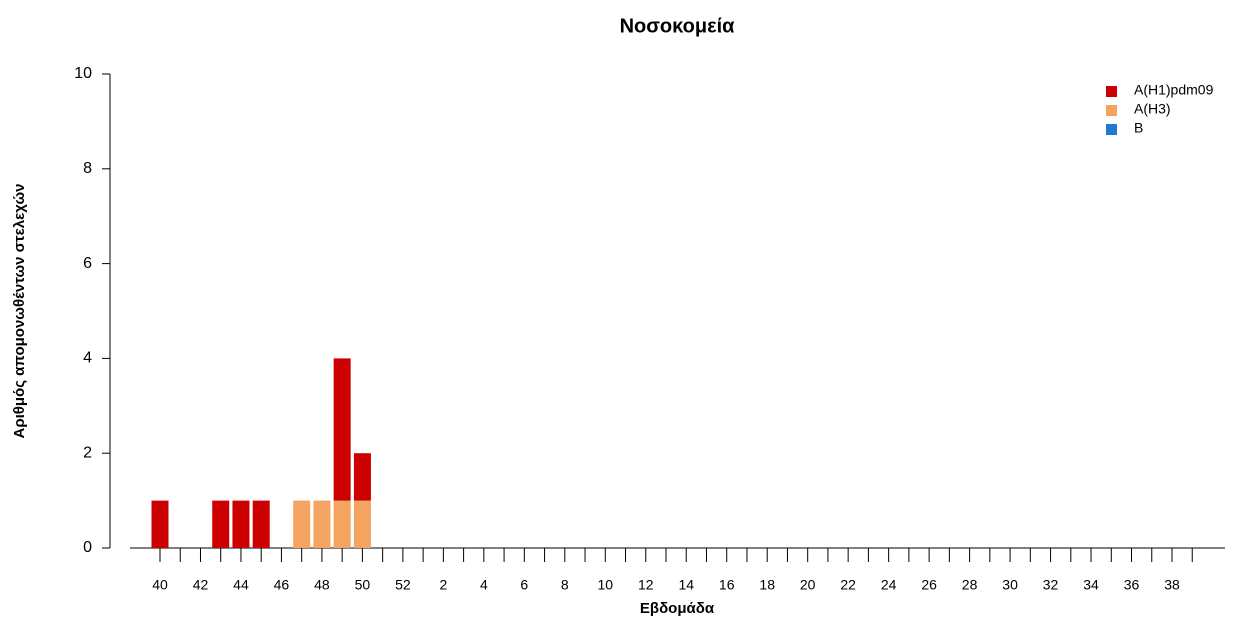 The image size is (1238, 619). What do you see at coordinates (87, 452) in the screenshot?
I see `y-tick-label: 2` at bounding box center [87, 452].